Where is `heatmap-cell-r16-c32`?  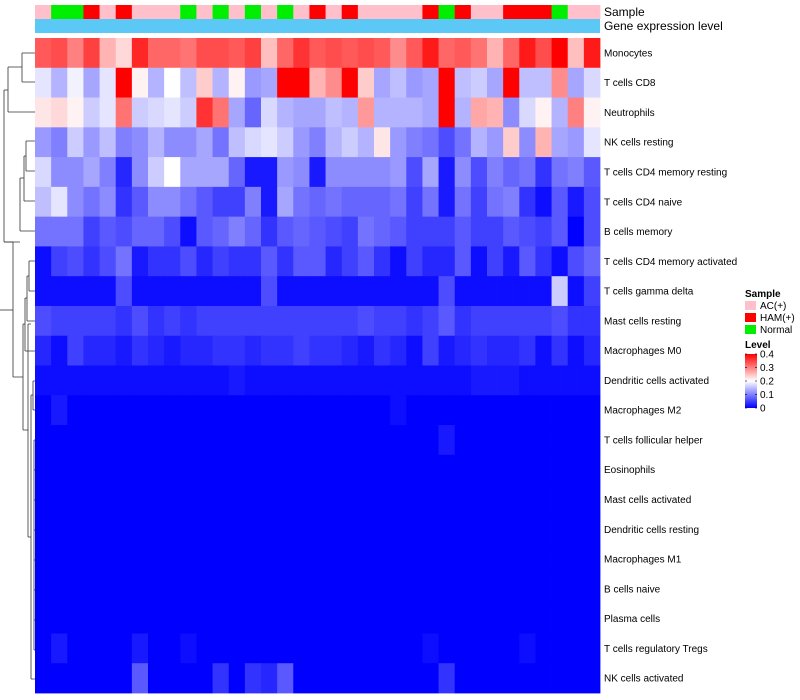 heatmap-cell-r16-c32 is located at coordinates (560, 529).